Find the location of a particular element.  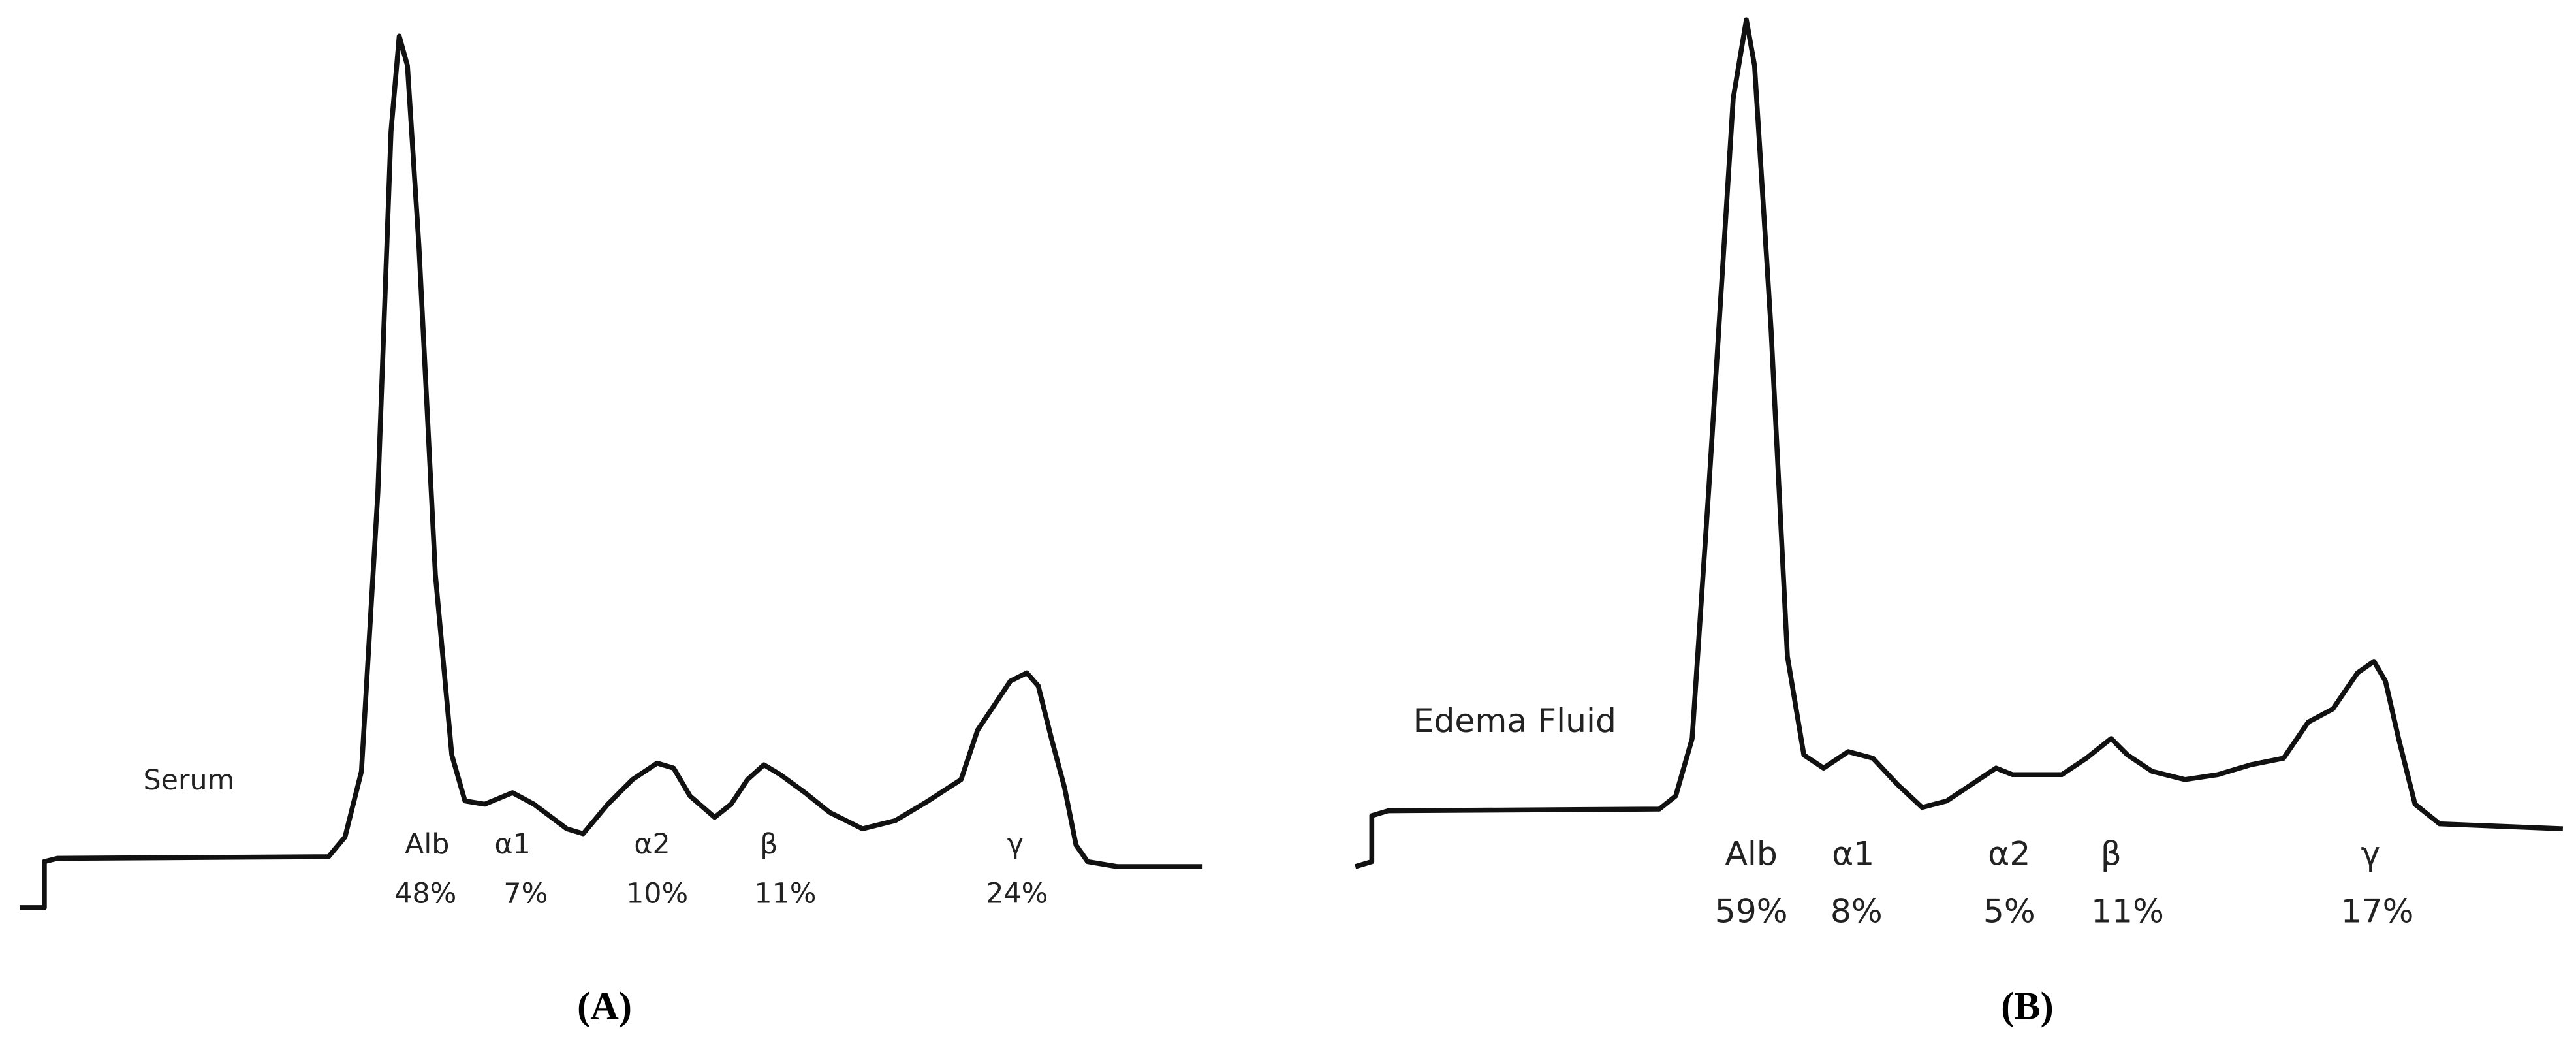

sample-label: Serum is located at coordinates (189, 780).